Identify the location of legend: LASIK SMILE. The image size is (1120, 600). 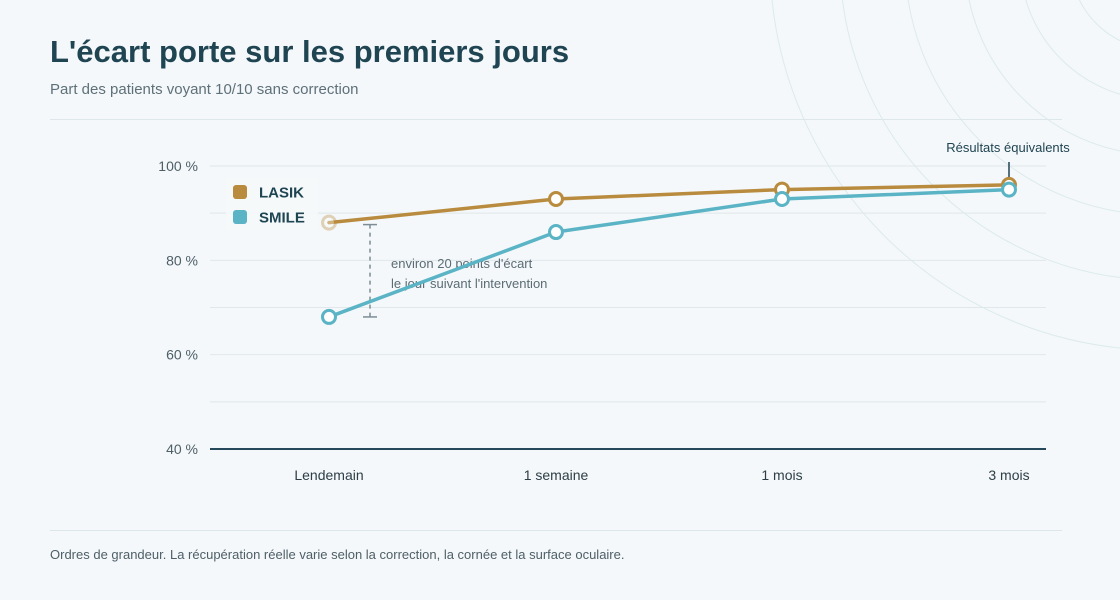
(272, 204).